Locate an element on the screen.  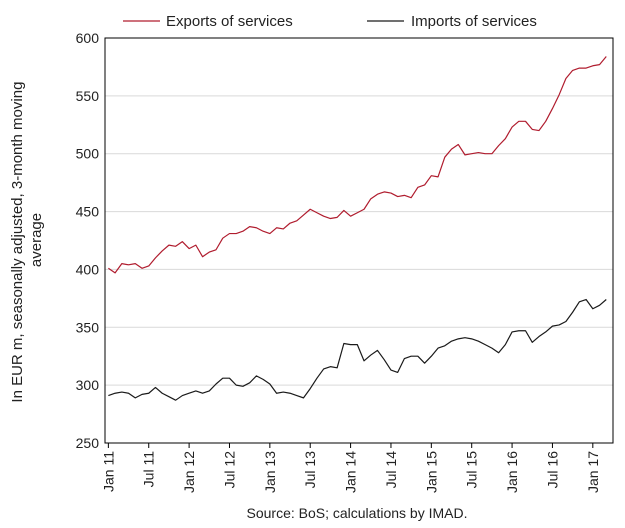
y-tick-label: 450 is located at coordinates (88, 212).